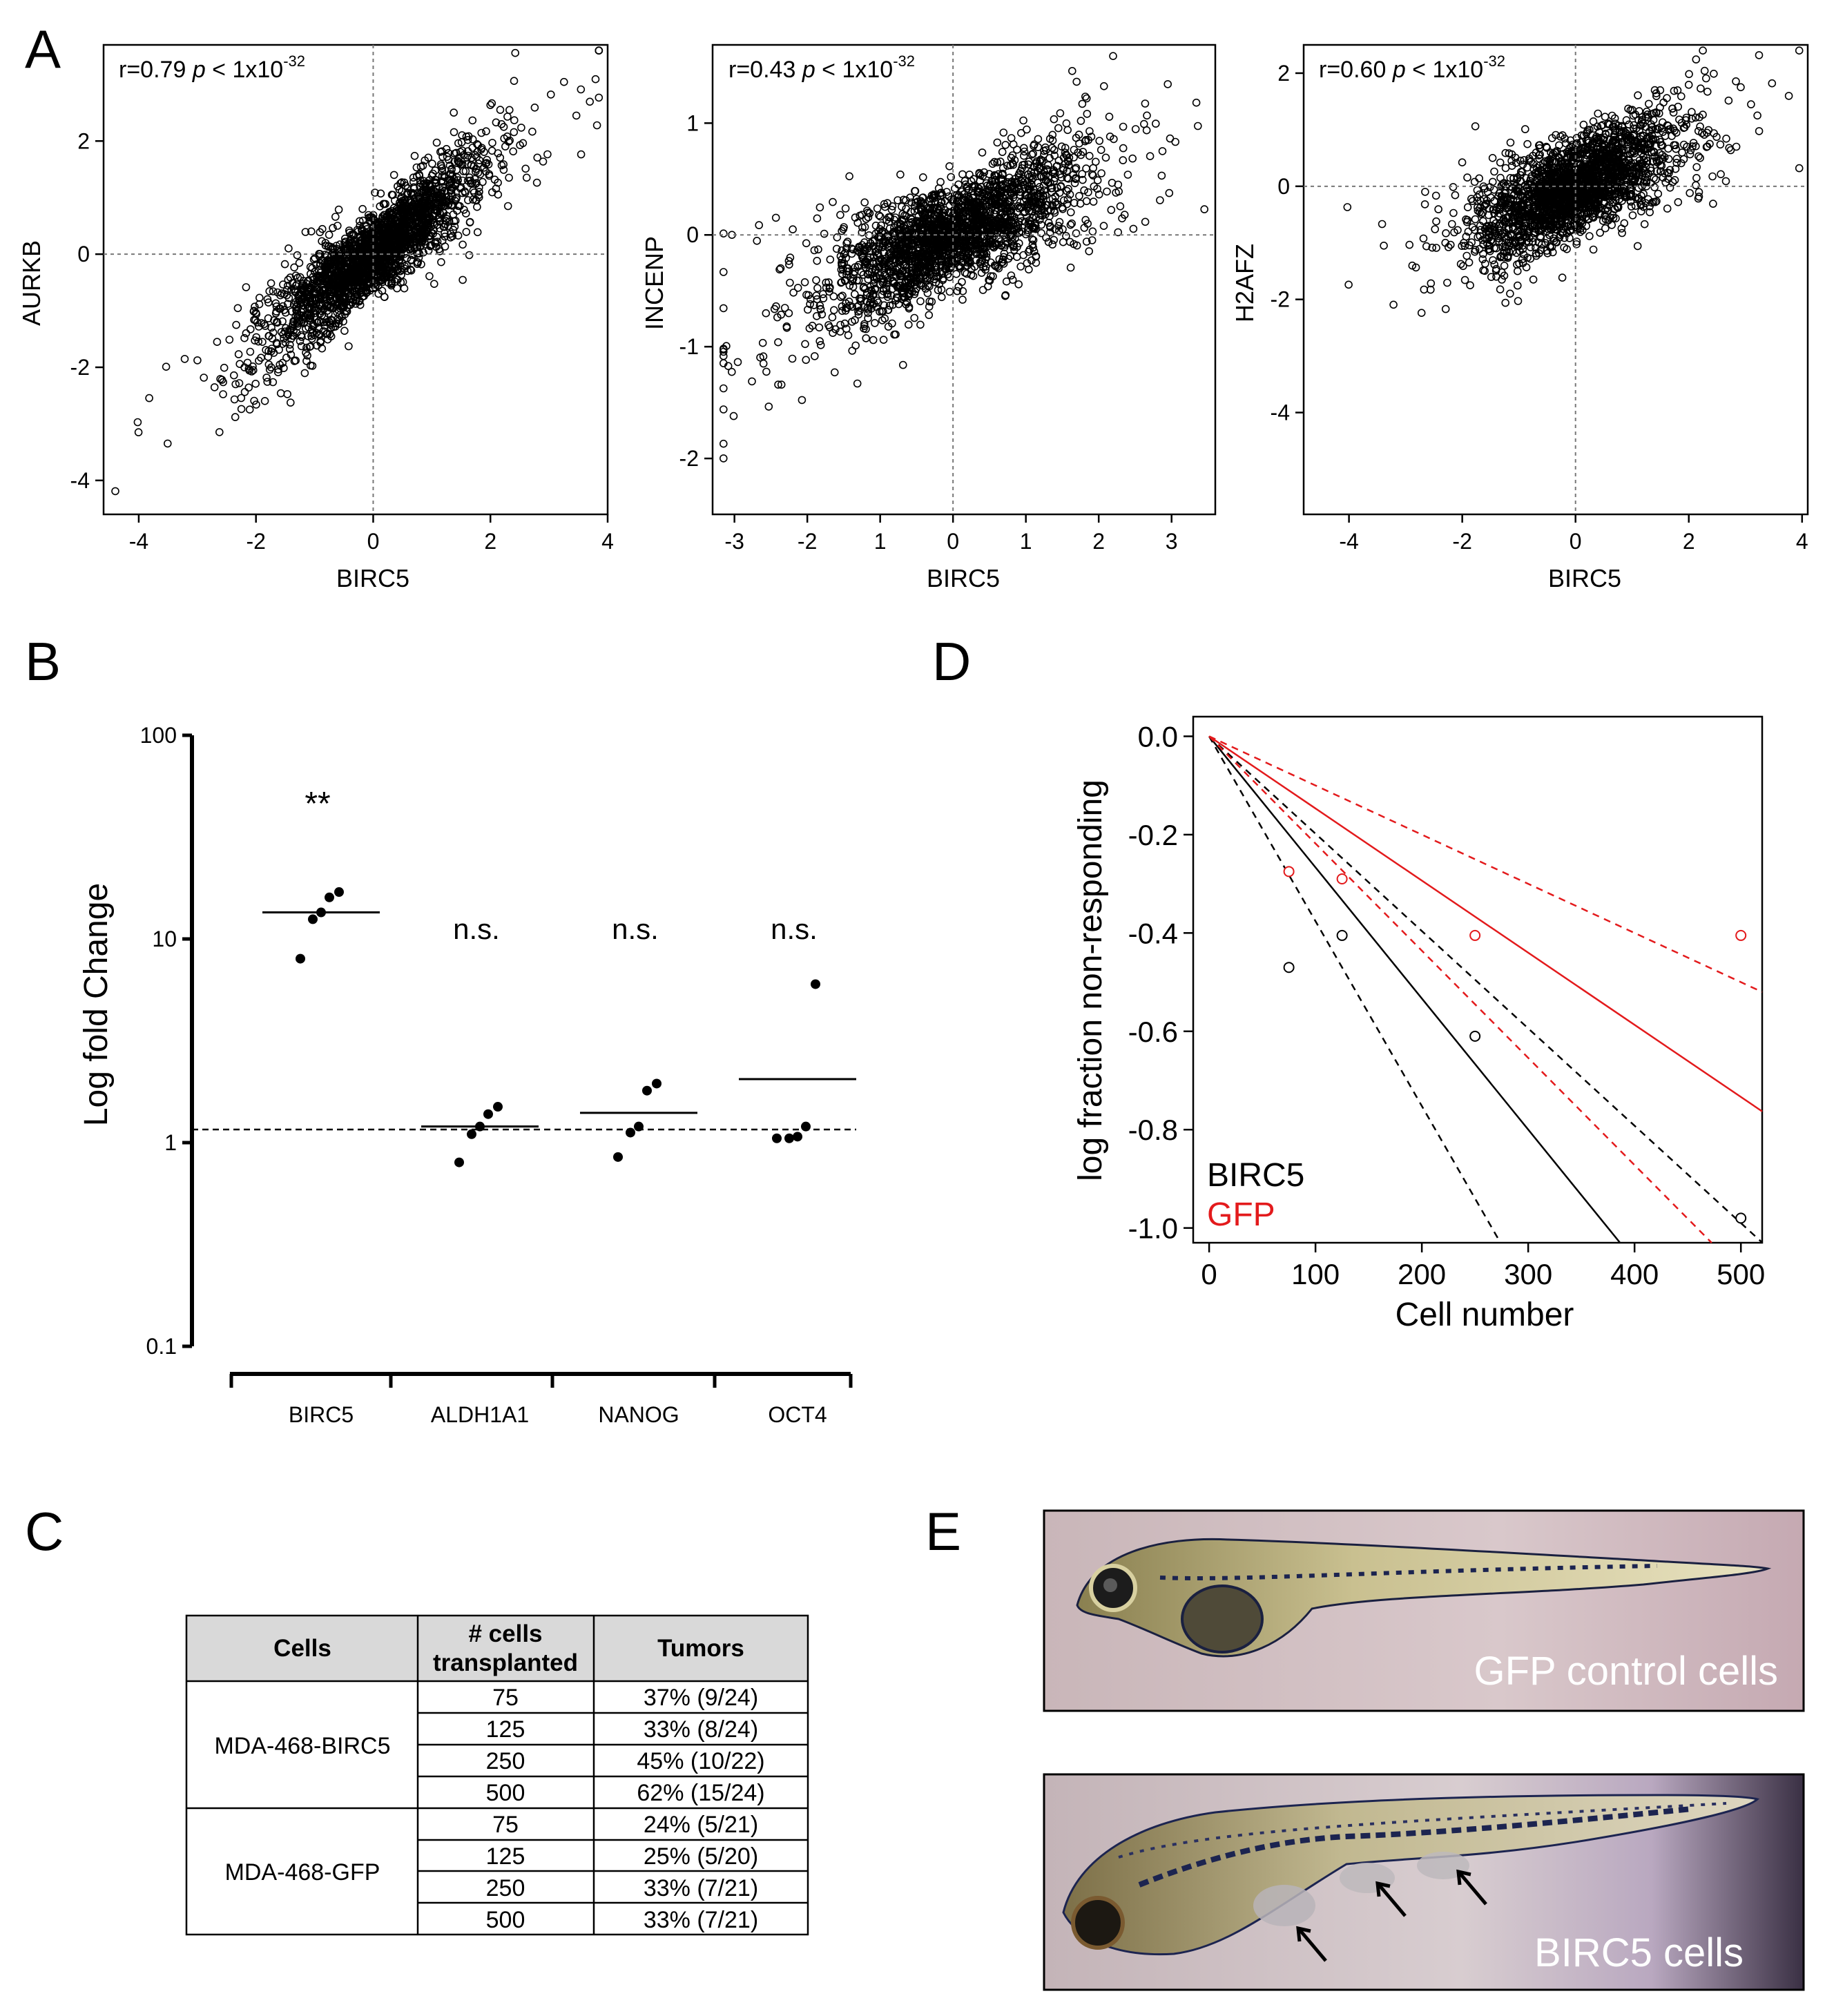 The height and width of the screenshot is (2016, 1825). Describe the element at coordinates (44, 1532) in the screenshot. I see `panel-label-c: C` at that location.